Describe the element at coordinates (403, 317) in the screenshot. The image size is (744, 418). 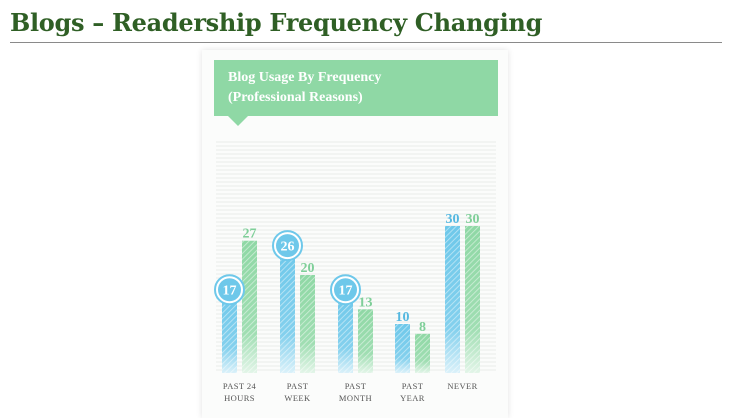
I see `value-label: 10` at that location.